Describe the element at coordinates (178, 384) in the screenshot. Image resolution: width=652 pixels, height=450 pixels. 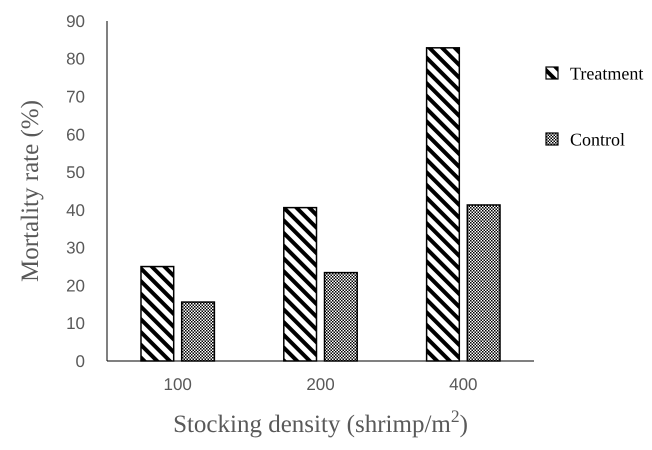
I see `x-tick-label: 100` at that location.